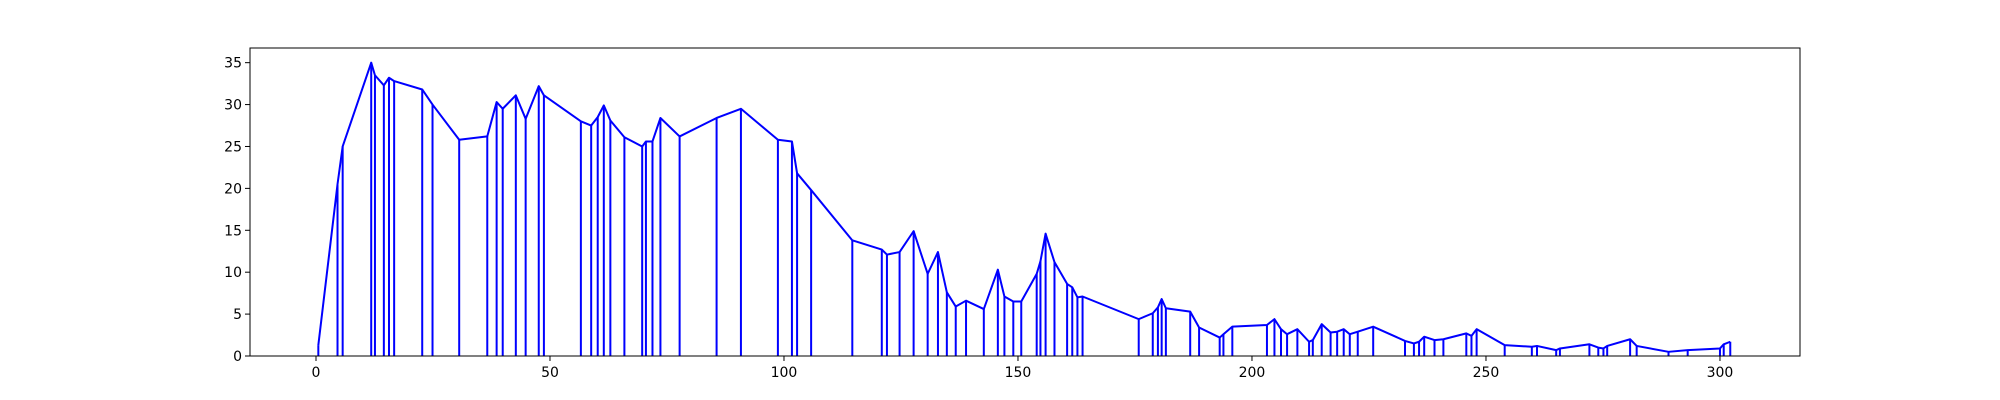 The height and width of the screenshot is (400, 2000). I want to click on y-tick-label: 35, so click(233, 64).